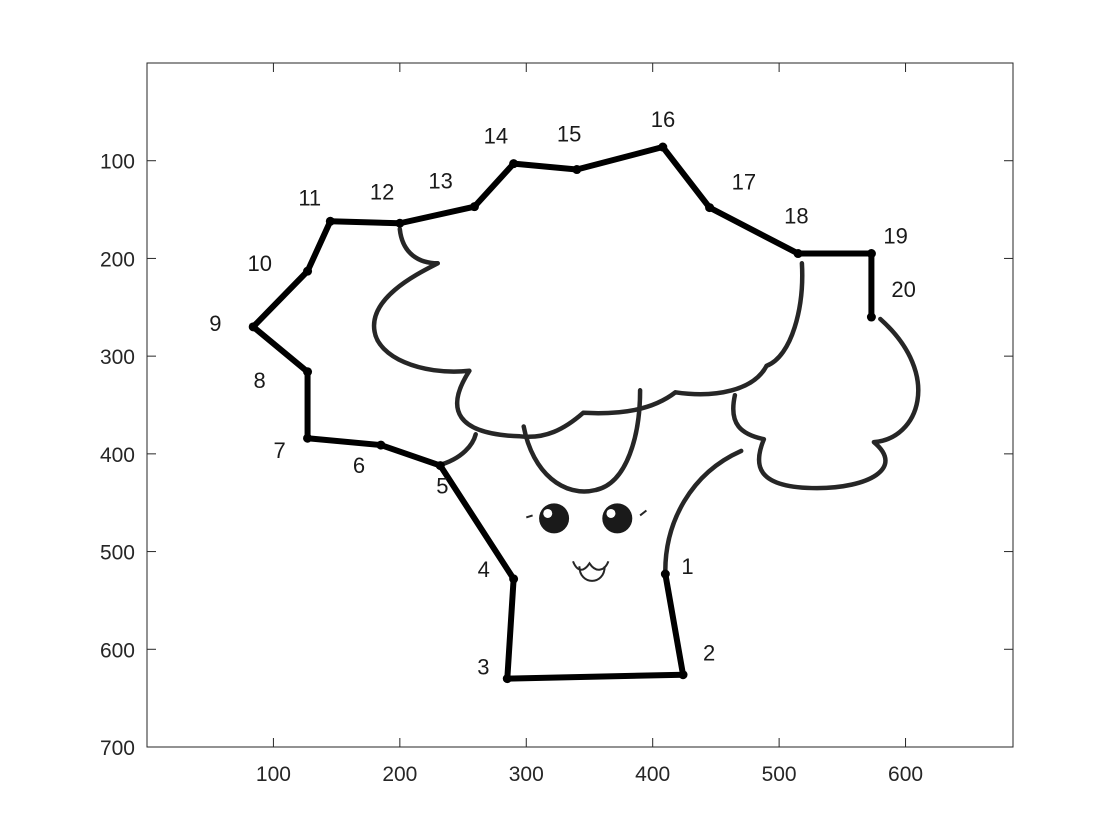  What do you see at coordinates (215, 323) in the screenshot?
I see `dot-number-label: 9` at bounding box center [215, 323].